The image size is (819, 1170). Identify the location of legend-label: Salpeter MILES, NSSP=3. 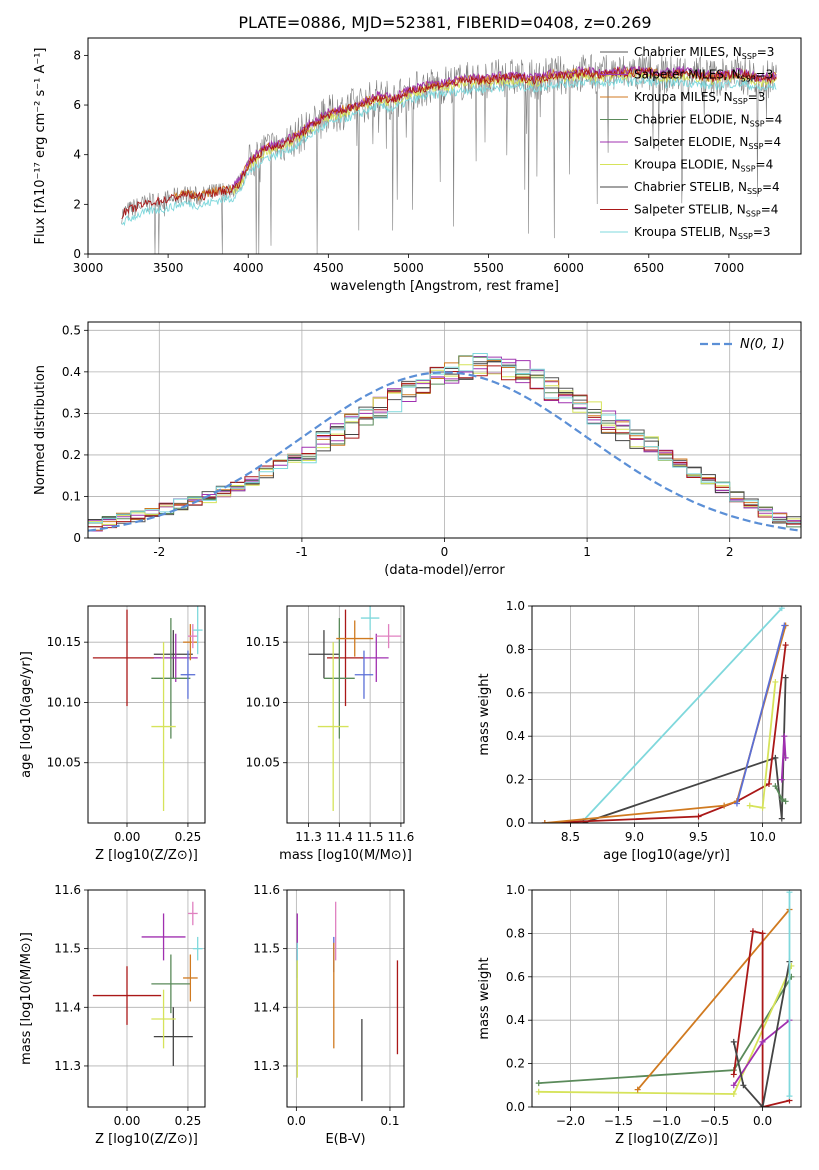
(703, 76).